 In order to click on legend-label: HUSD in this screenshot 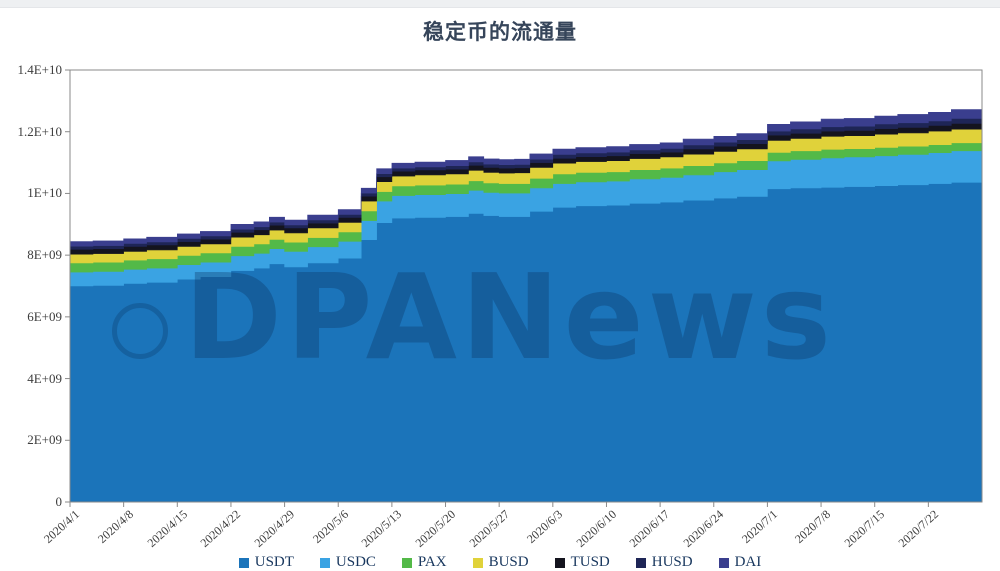, I will do `click(672, 562)`.